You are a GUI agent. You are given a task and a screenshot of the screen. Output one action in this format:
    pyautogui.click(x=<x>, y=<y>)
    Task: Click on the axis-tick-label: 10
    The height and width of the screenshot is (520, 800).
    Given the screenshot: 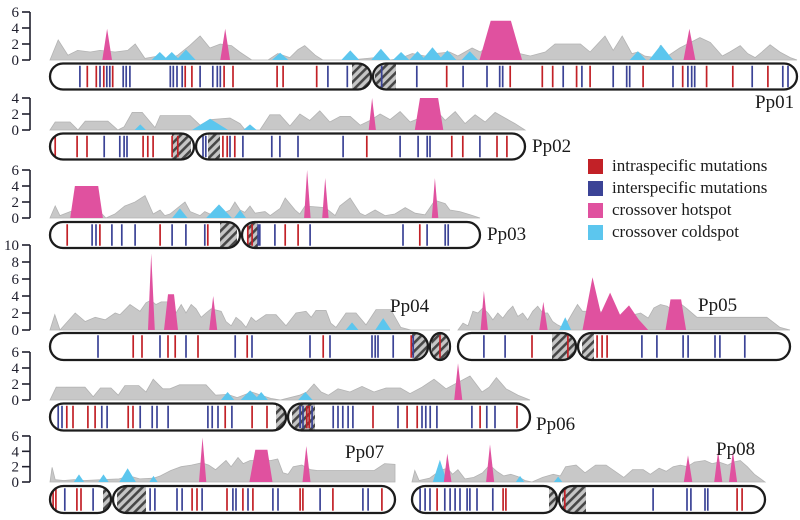 What is the action you would take?
    pyautogui.click(x=11, y=246)
    